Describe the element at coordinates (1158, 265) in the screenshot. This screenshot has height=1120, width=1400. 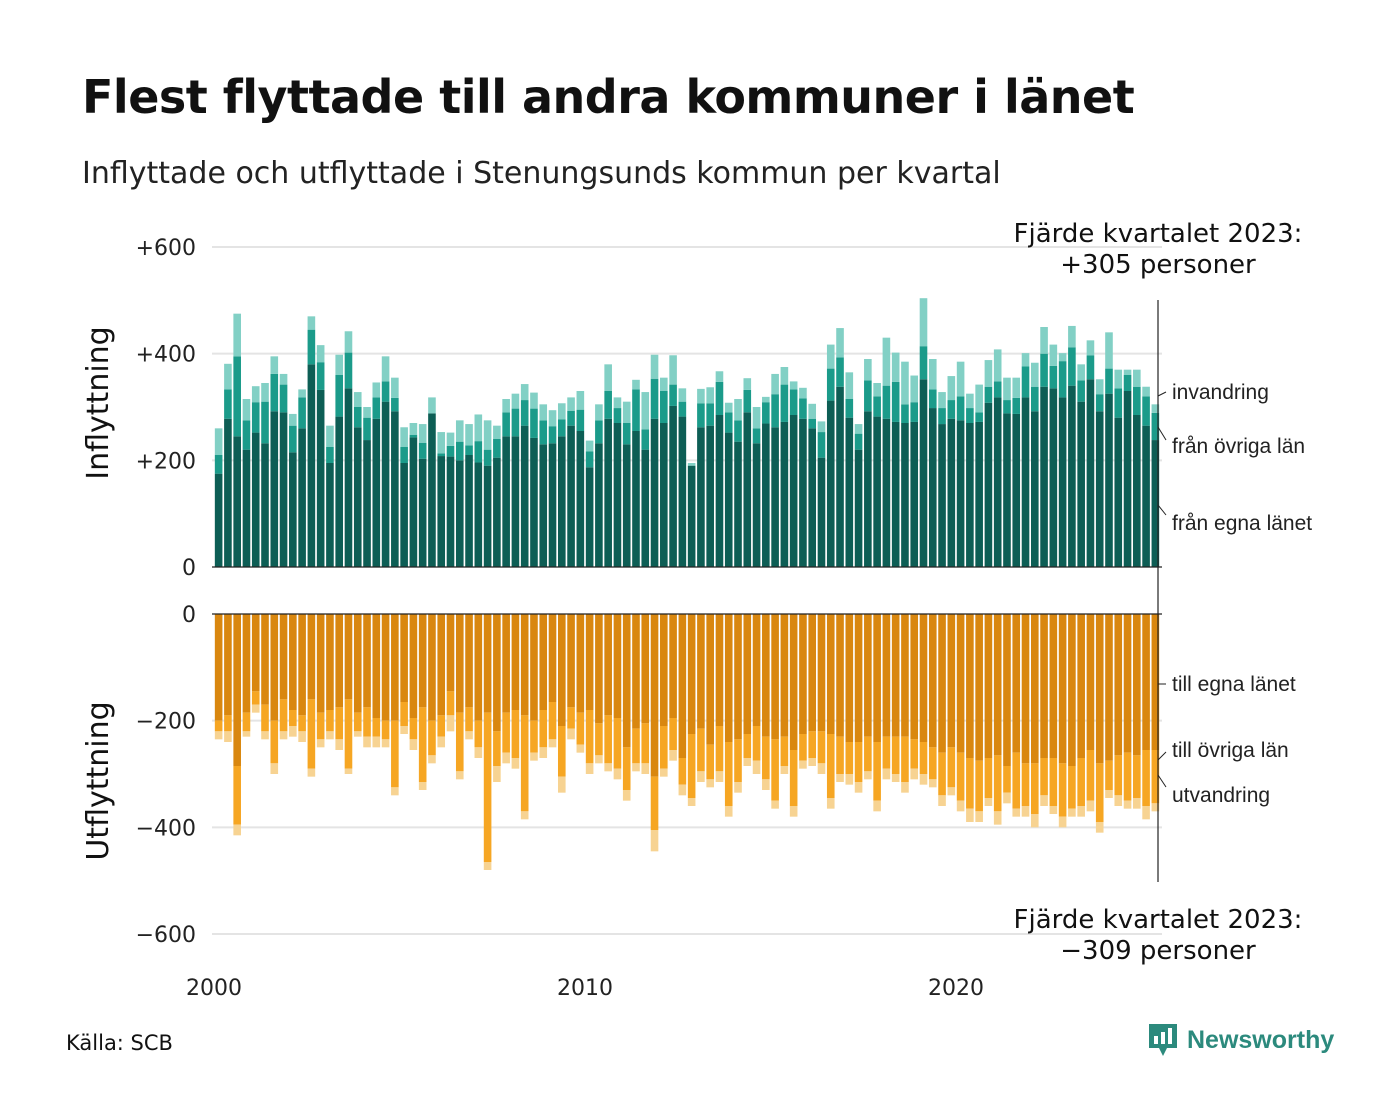
I see `annotation-top-line2: +305 personer` at that location.